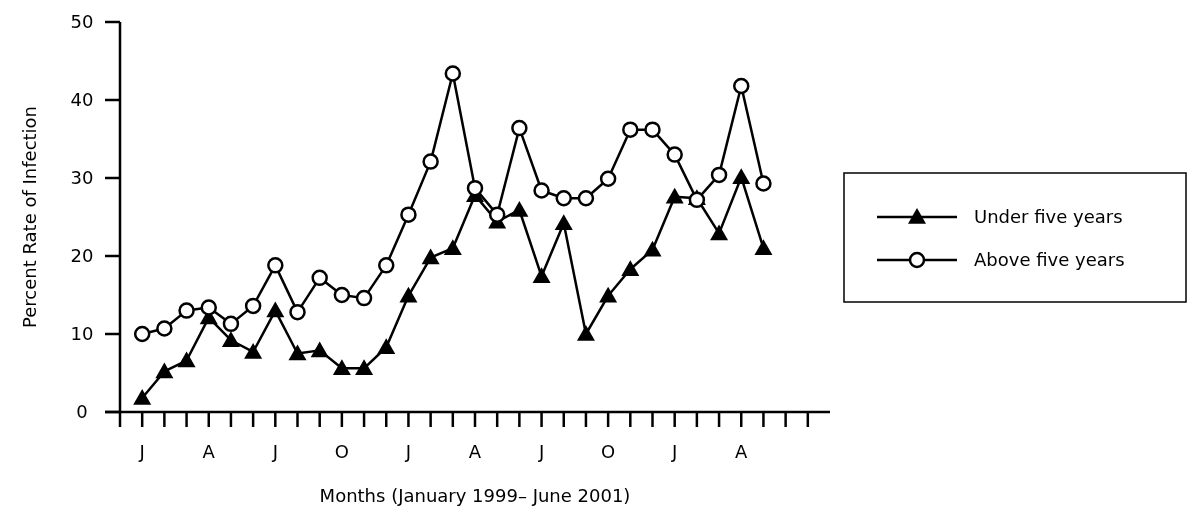  Describe the element at coordinates (82, 412) in the screenshot. I see `y-tick-label: 0` at that location.